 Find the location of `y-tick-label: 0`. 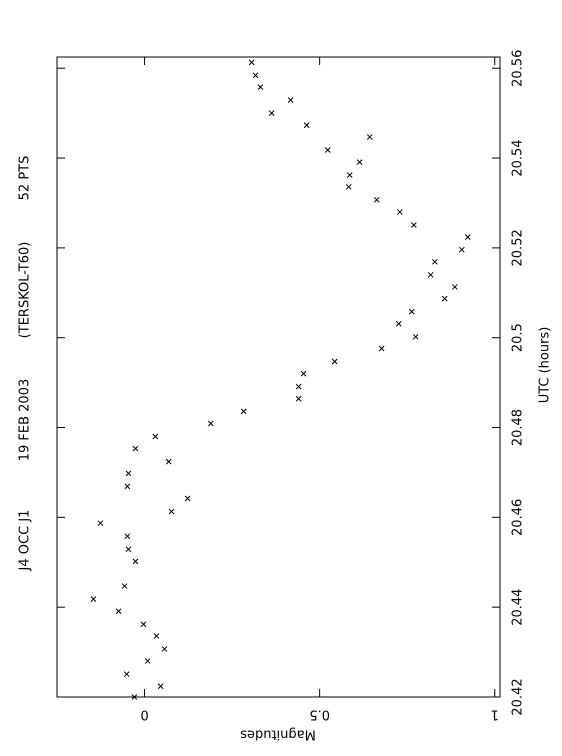

y-tick-label: 0 is located at coordinates (144, 714).